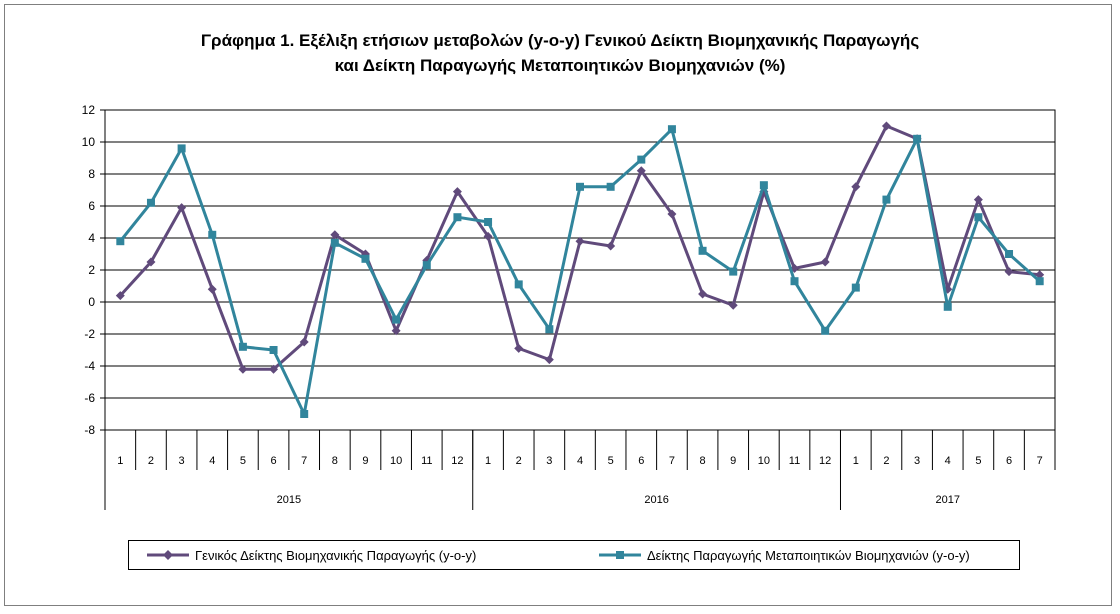  What do you see at coordinates (91, 174) in the screenshot?
I see `y-tick-label: 8` at bounding box center [91, 174].